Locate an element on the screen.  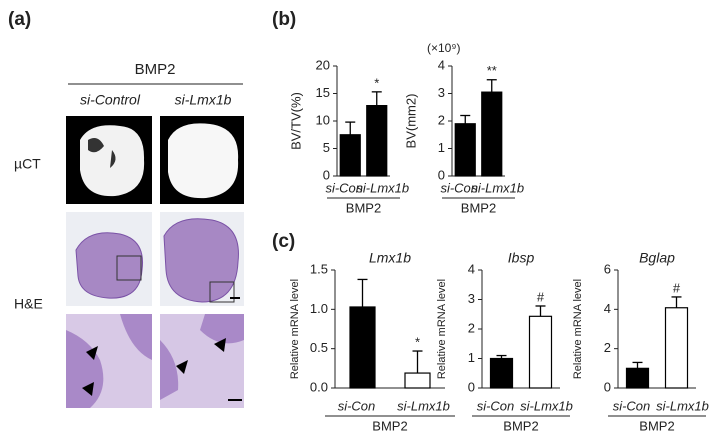
panel-label: (c) is located at coordinates (283, 241).